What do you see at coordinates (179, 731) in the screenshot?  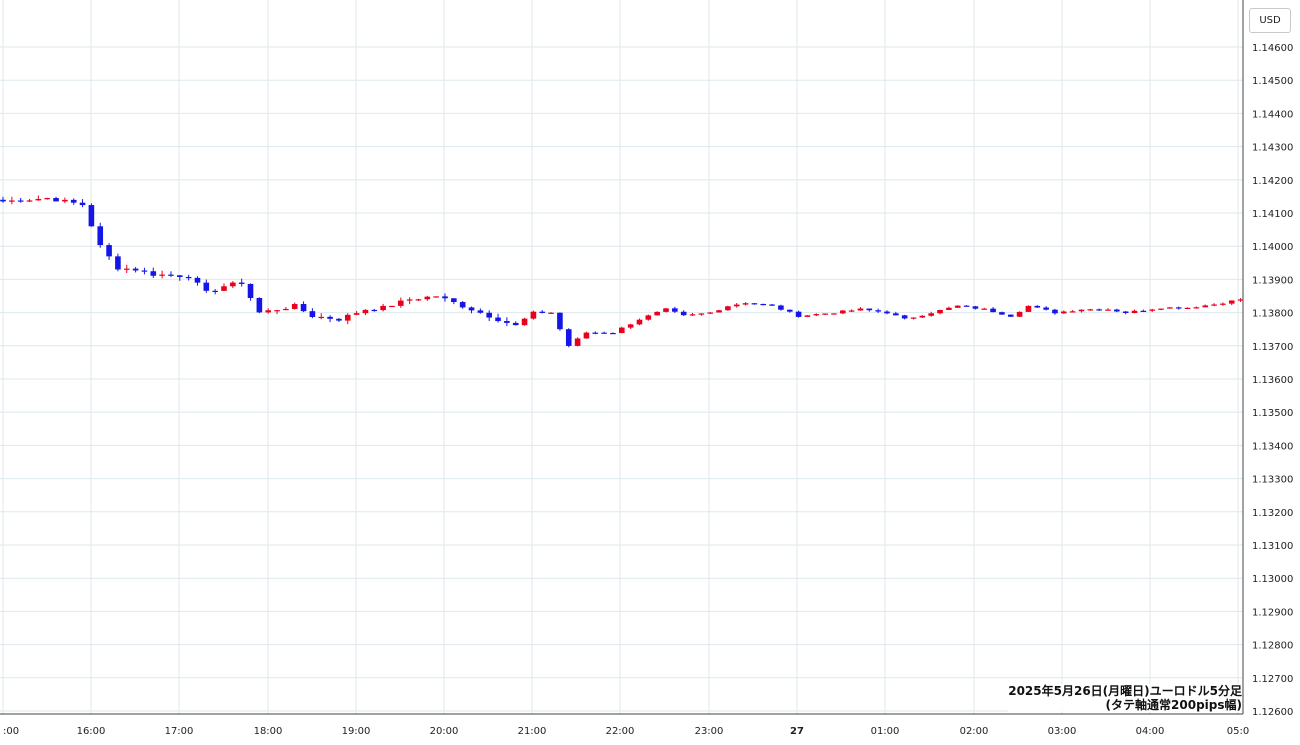 I see `x-tick-label: 17:00` at bounding box center [179, 731].